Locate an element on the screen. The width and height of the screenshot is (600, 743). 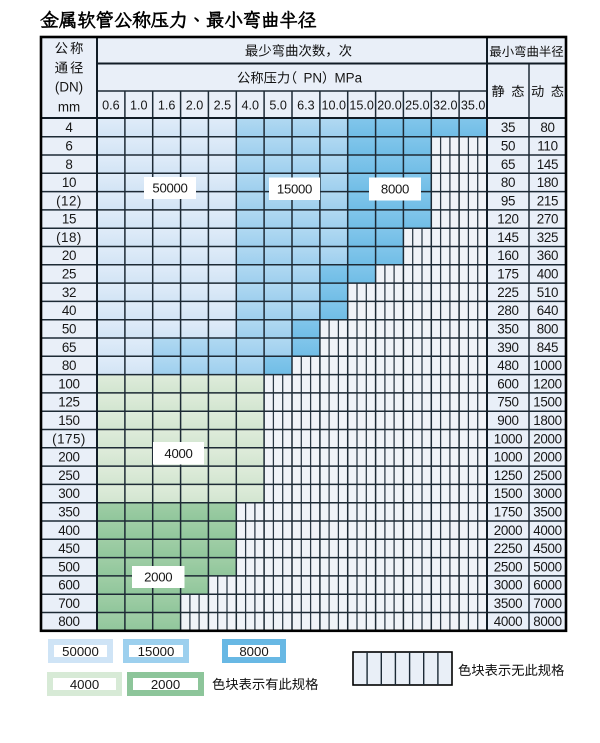
svg-text: 20 is located at coordinates (69, 255).